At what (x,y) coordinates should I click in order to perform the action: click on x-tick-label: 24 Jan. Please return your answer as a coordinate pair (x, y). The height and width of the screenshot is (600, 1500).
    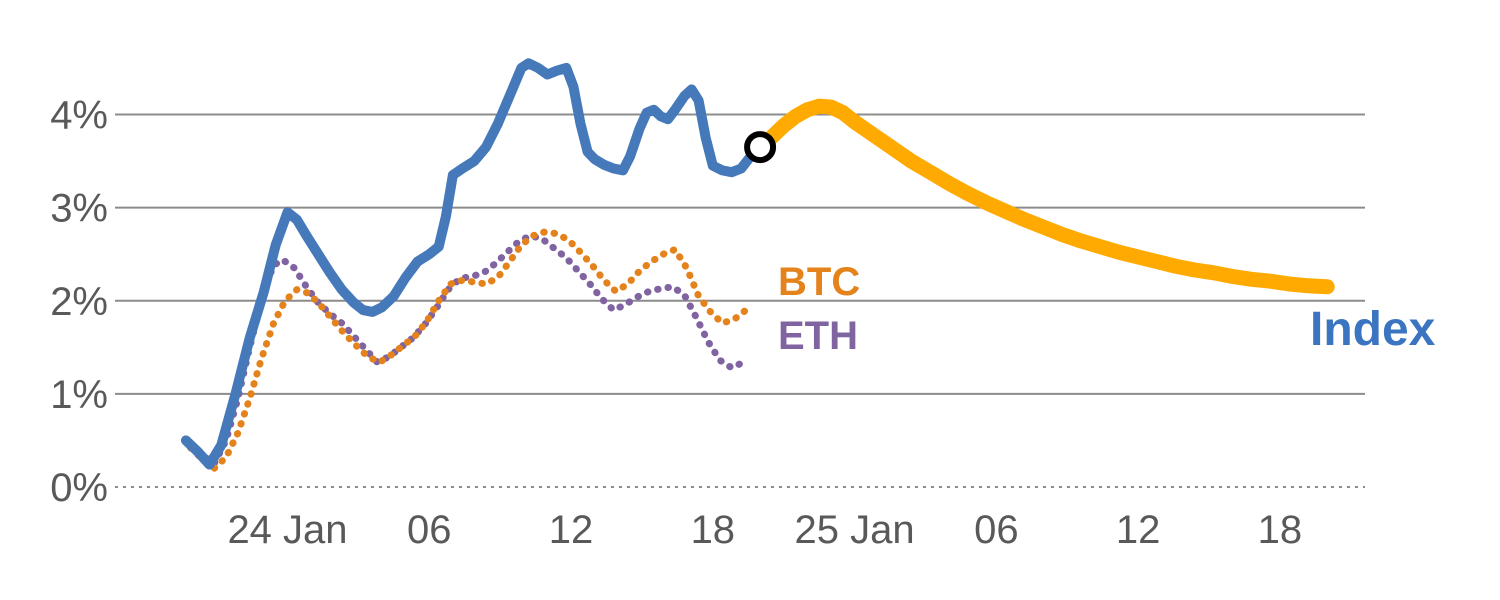
    Looking at the image, I should click on (287, 530).